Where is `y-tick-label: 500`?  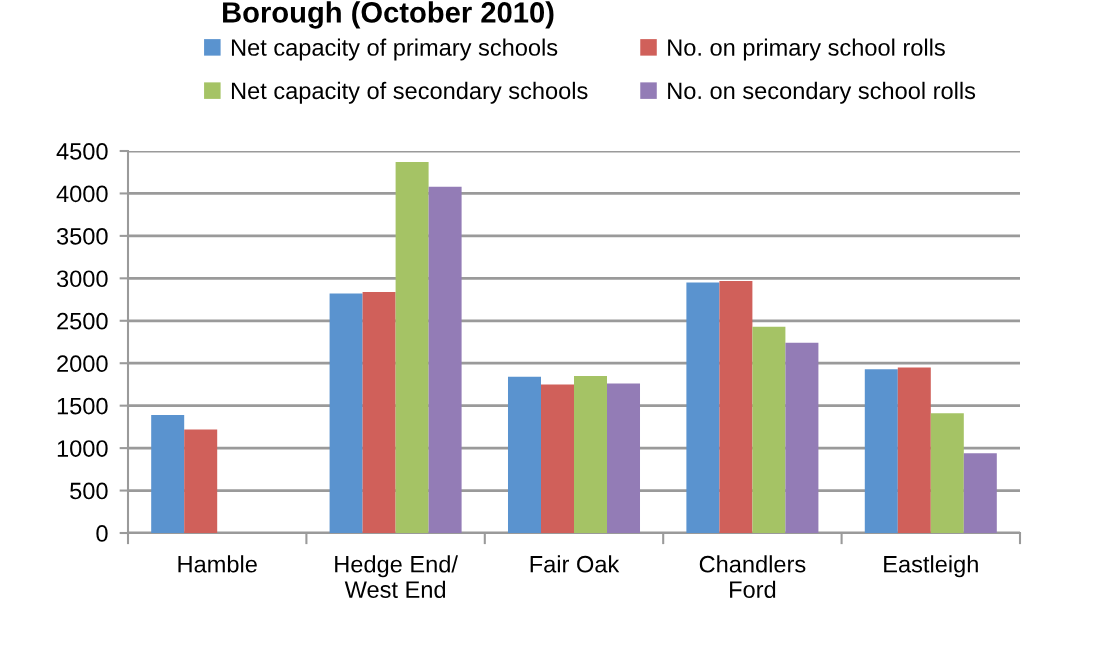 y-tick-label: 500 is located at coordinates (89, 491).